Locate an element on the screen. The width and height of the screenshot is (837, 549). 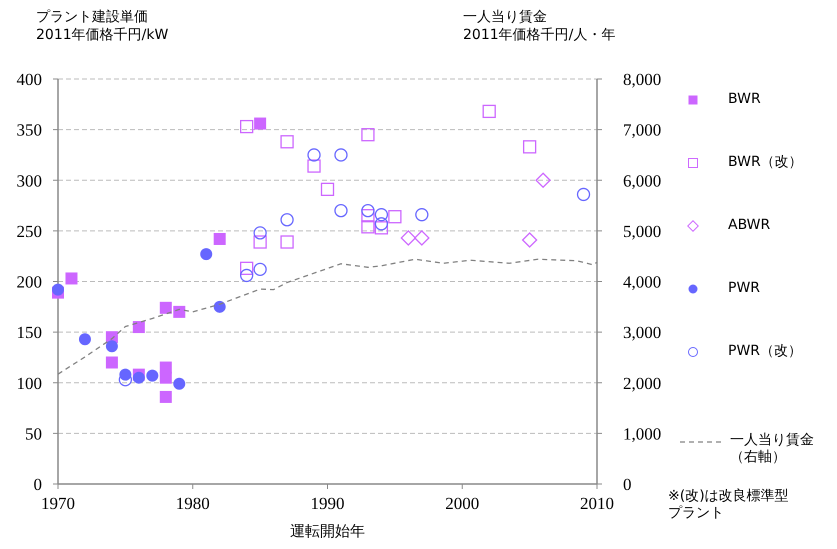
y2-tick-label: 1,000 is located at coordinates (642, 434).